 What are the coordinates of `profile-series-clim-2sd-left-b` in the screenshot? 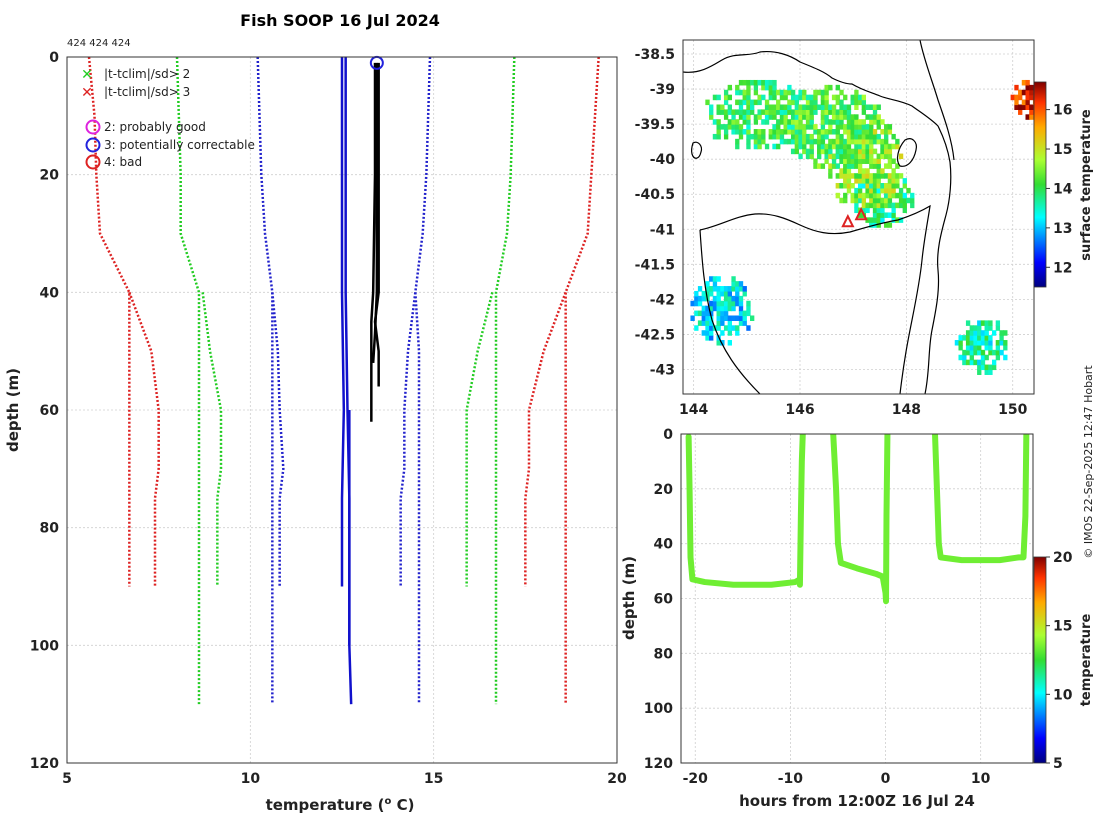 It's located at (212, 439).